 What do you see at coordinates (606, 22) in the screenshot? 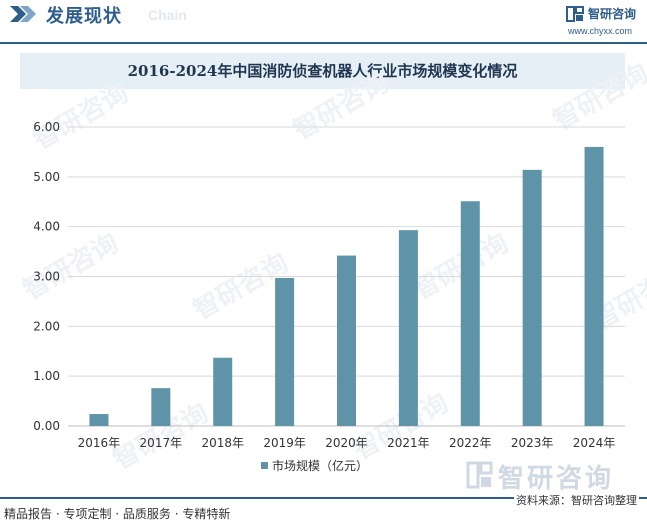
I see `brand: 智研咨询 www.chyxx.com` at bounding box center [606, 22].